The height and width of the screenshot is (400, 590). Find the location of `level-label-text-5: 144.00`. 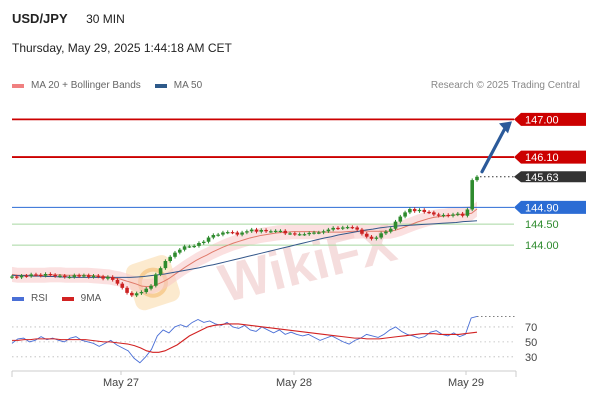

level-label-text-5: 144.00 is located at coordinates (542, 246).